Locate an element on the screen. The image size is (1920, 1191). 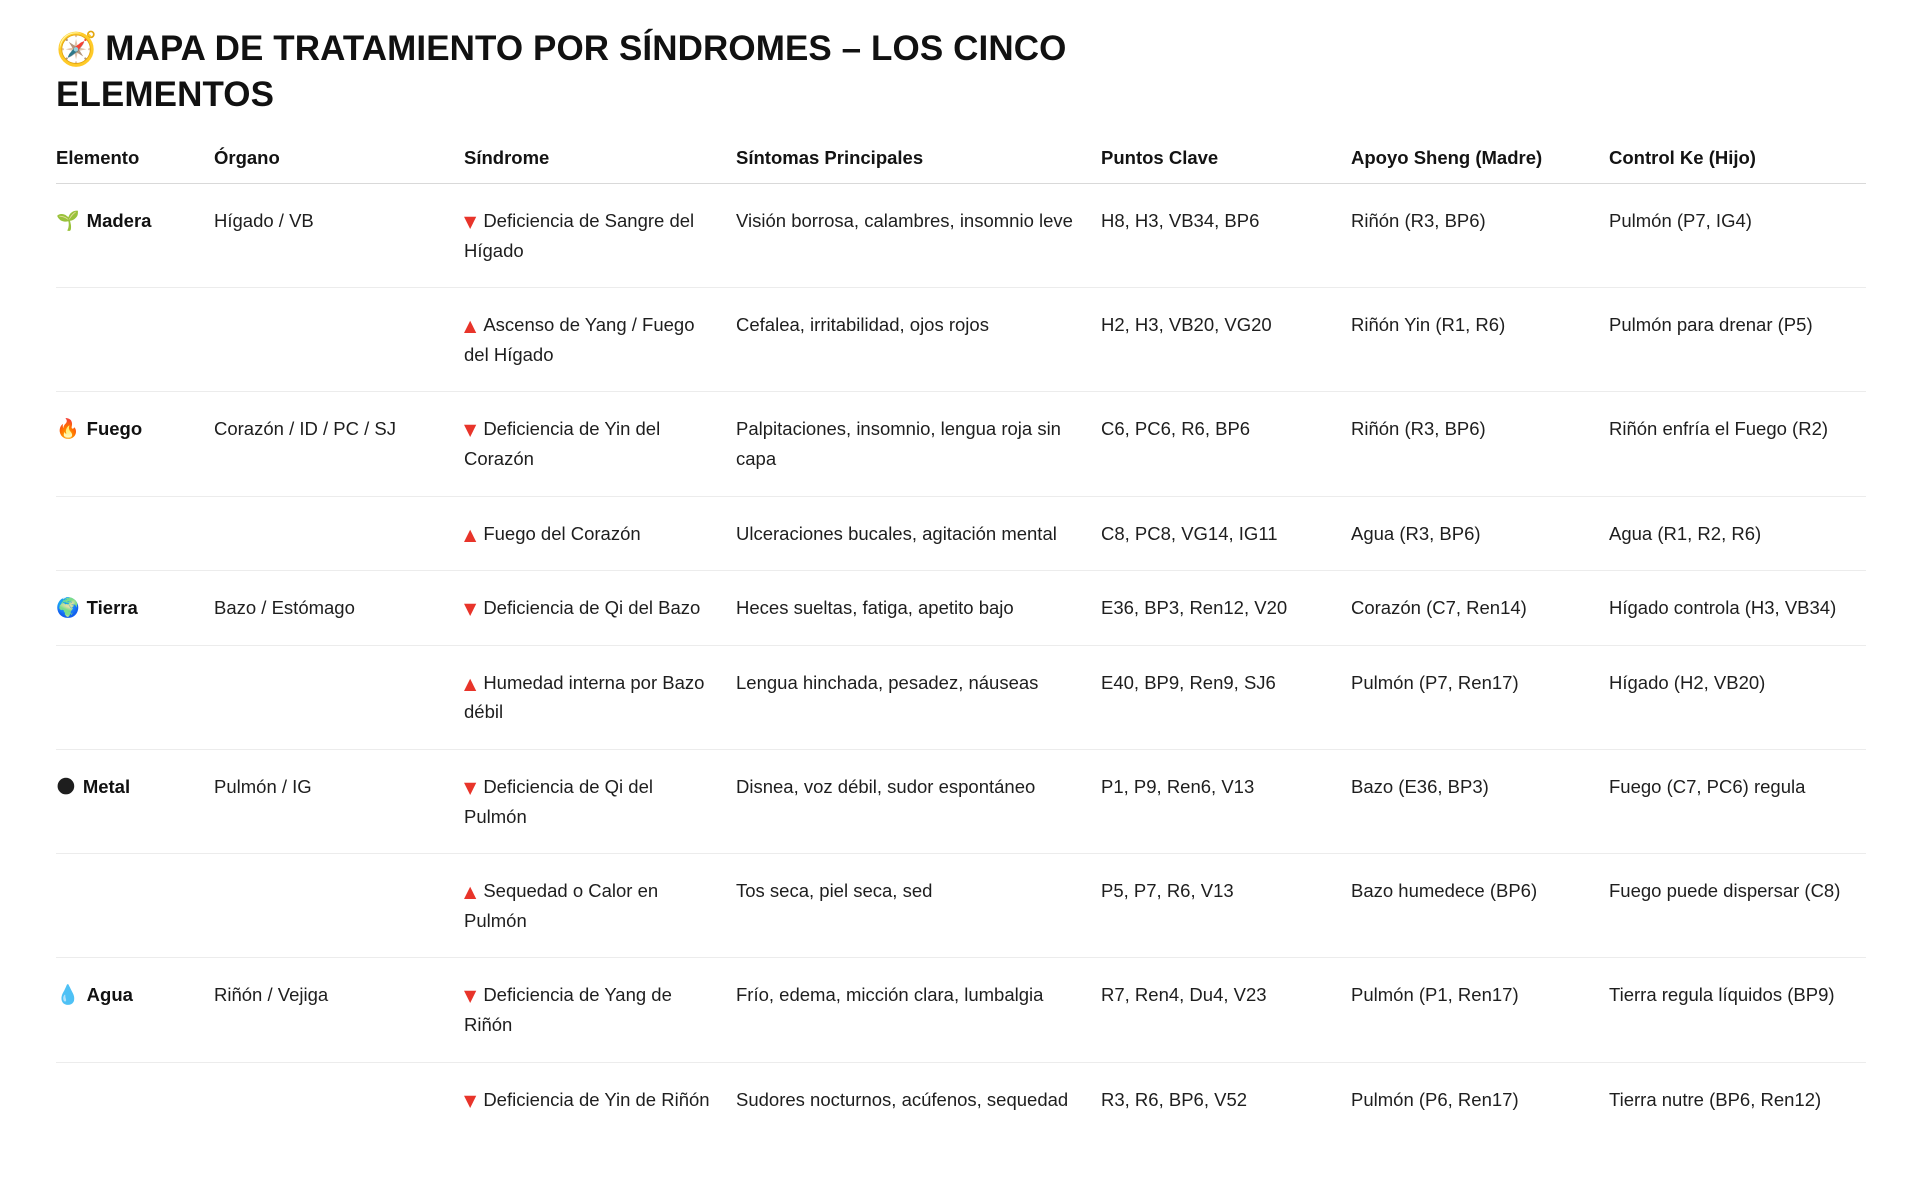
cell-control-ke: Tierra nutre (BP6, Ren12) is located at coordinates (1715, 1099).